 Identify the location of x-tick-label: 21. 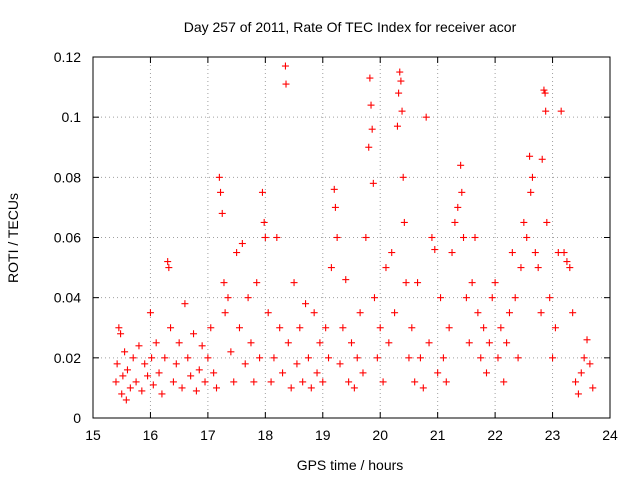
(438, 435).